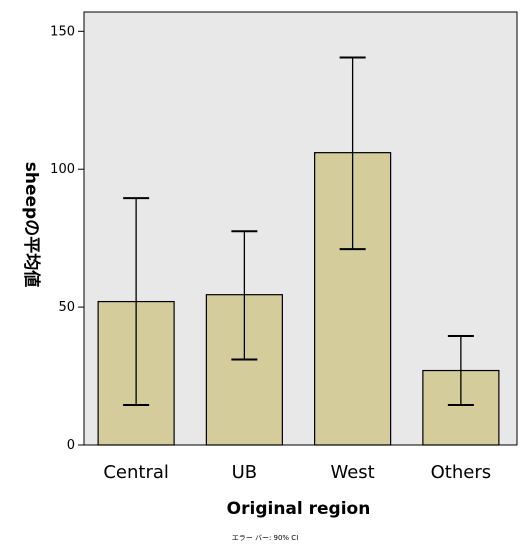 The width and height of the screenshot is (529, 548). I want to click on error-bar-ub, so click(244, 295).